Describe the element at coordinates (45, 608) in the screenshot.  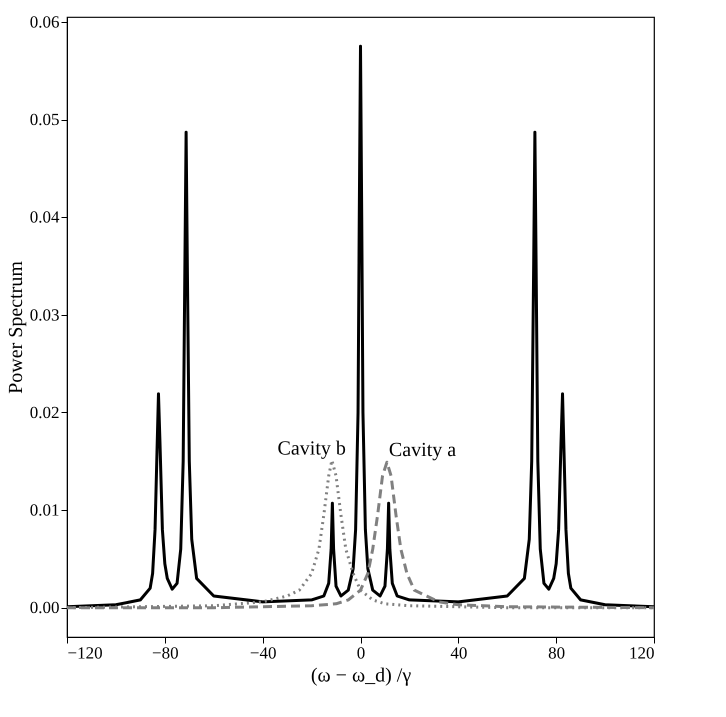
I see `y-tick-label: 0.00` at that location.